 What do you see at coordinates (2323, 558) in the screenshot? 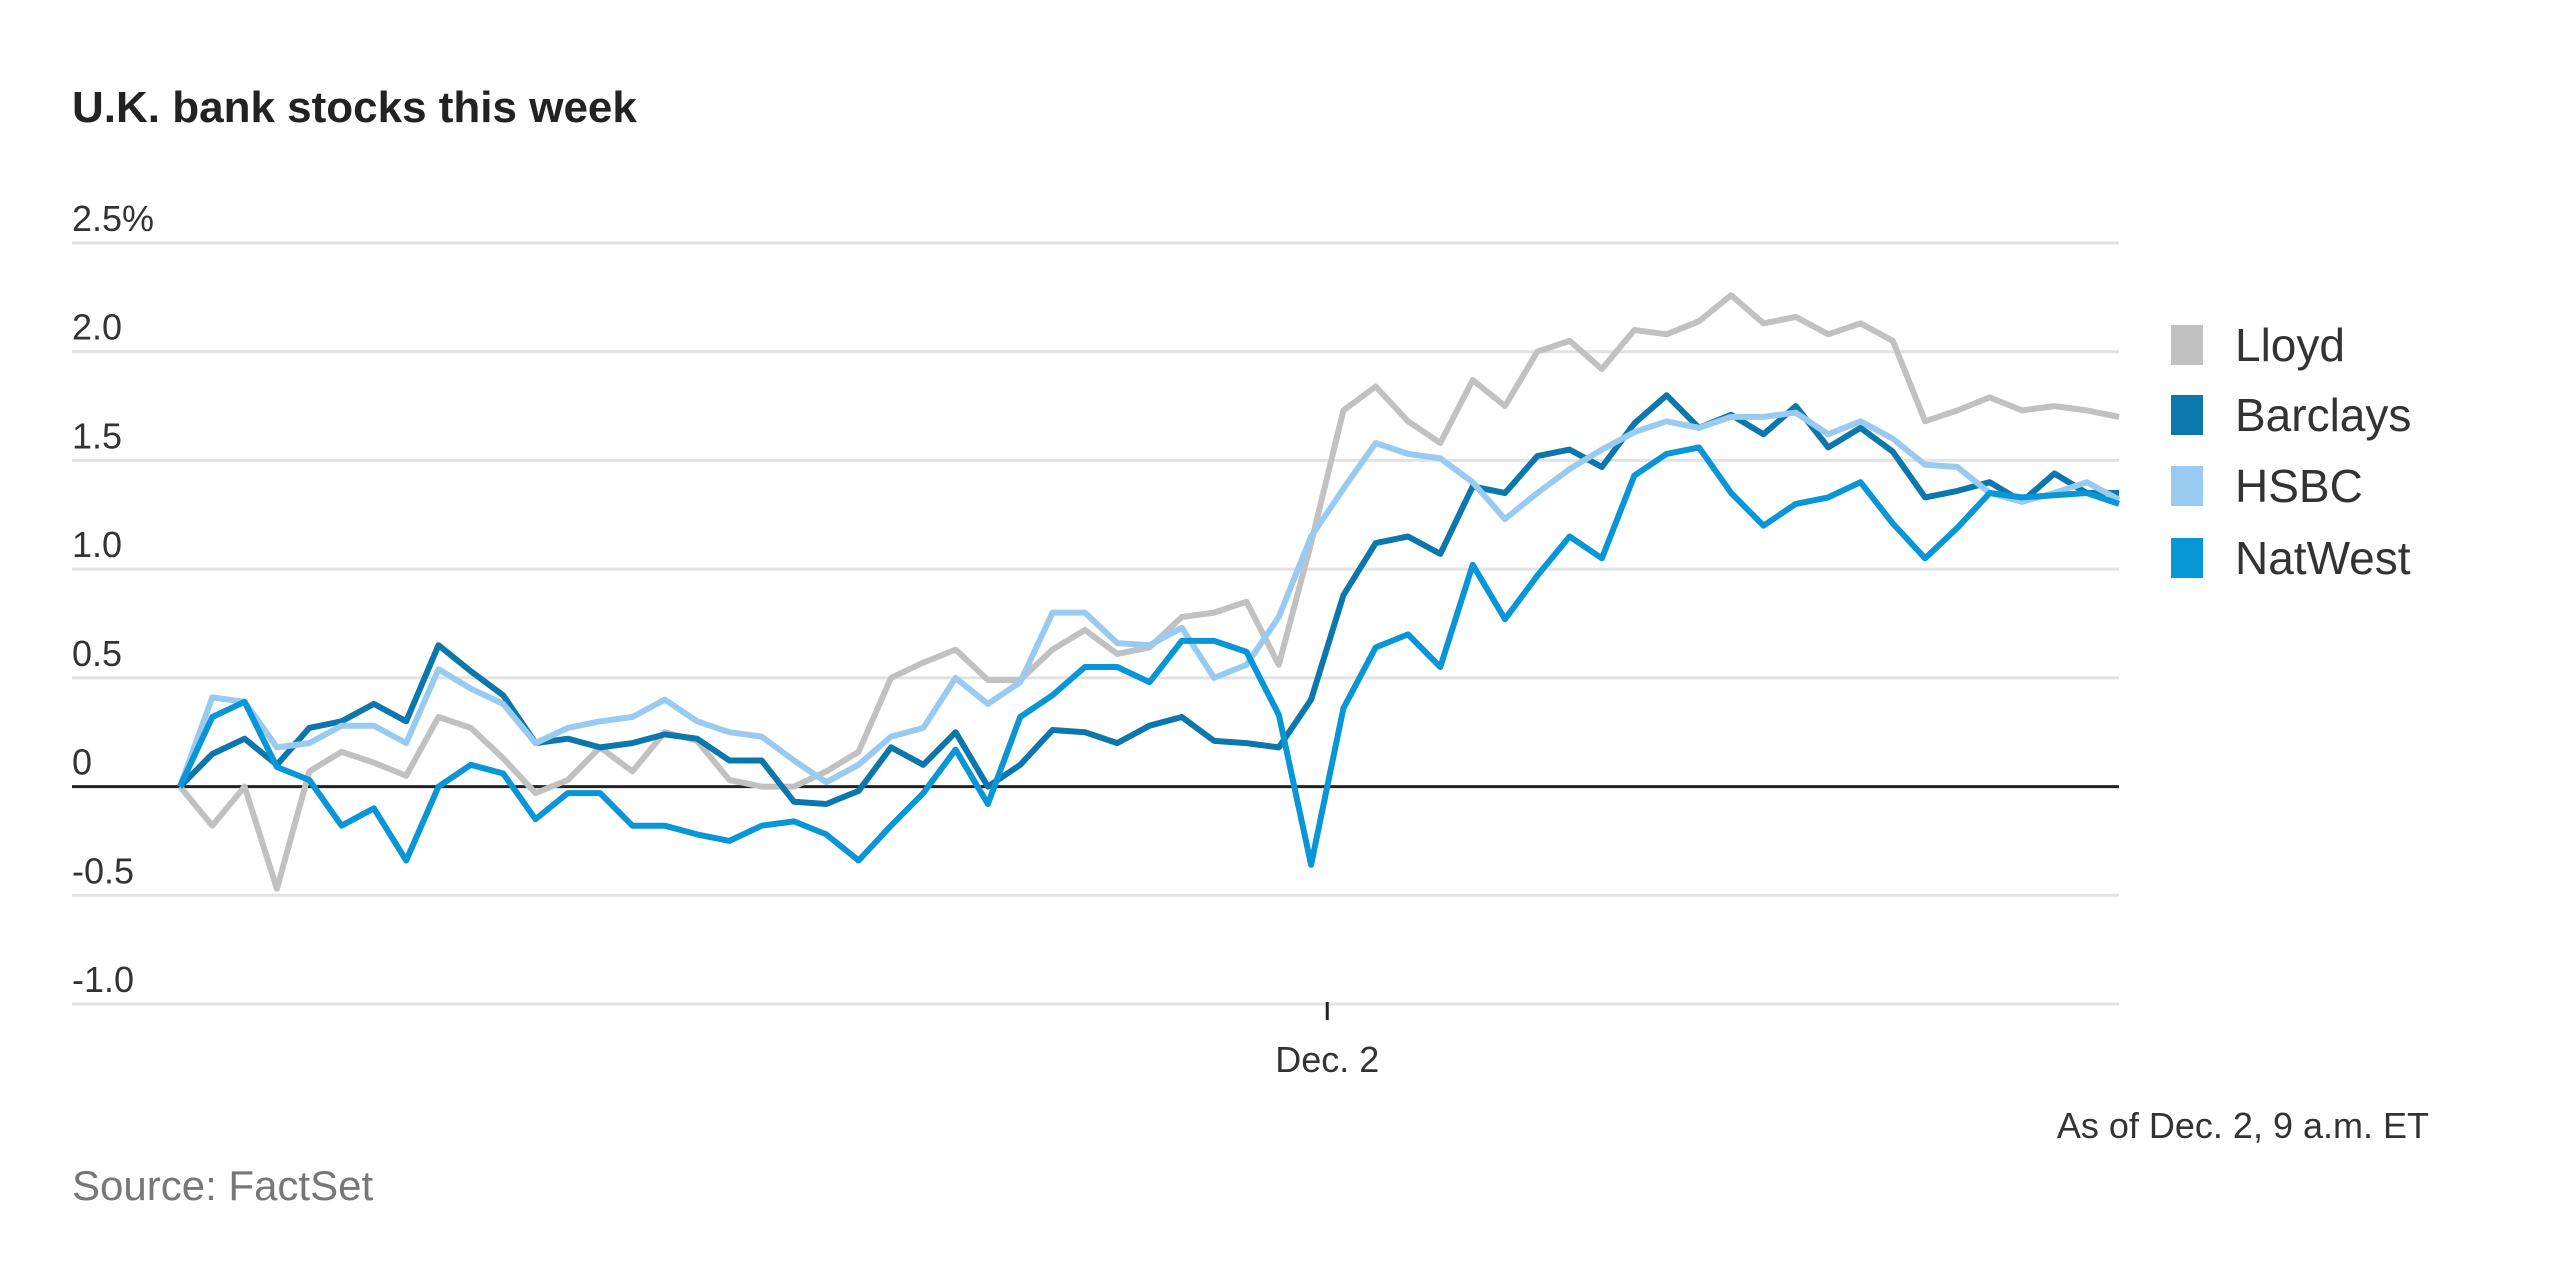
I see `legend-label: NatWest` at bounding box center [2323, 558].